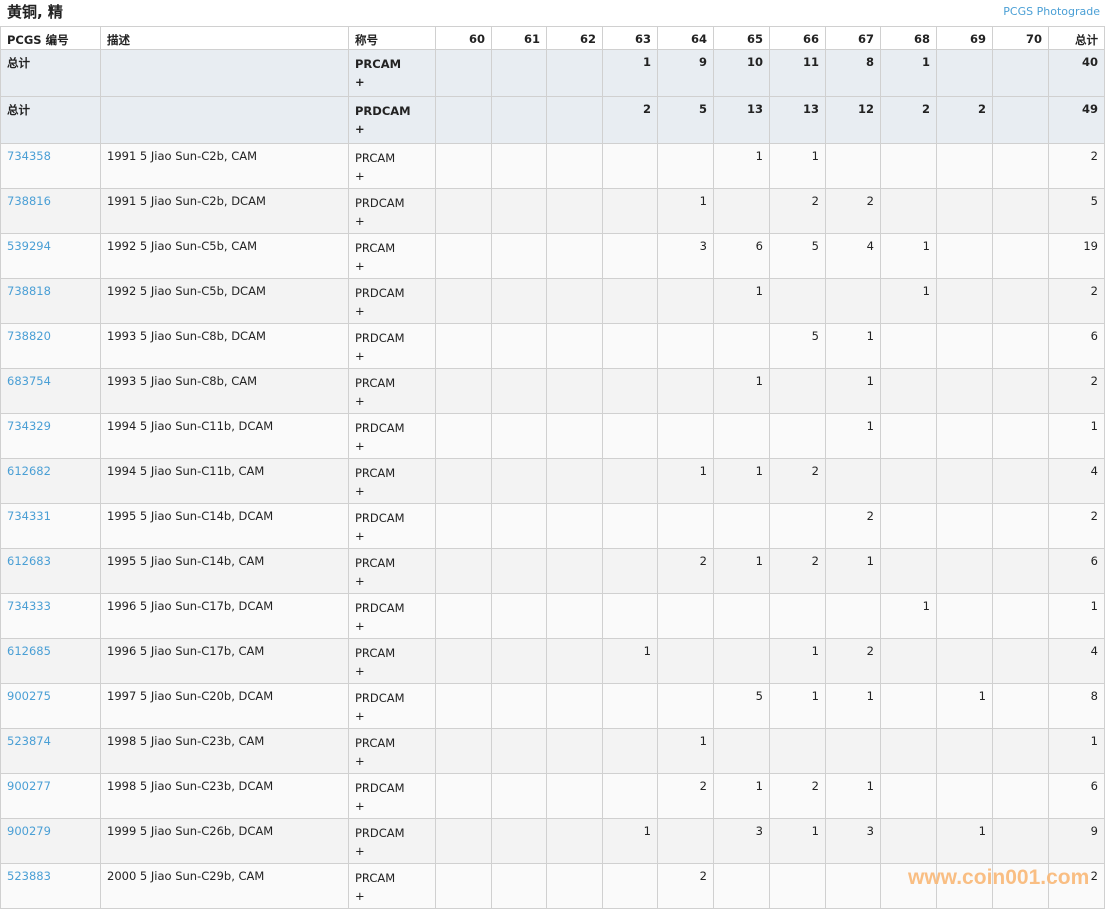 The width and height of the screenshot is (1108, 909). I want to click on total-row: 总计 PRDCAM +2 5 13 13 12 2 2 49, so click(552, 120).